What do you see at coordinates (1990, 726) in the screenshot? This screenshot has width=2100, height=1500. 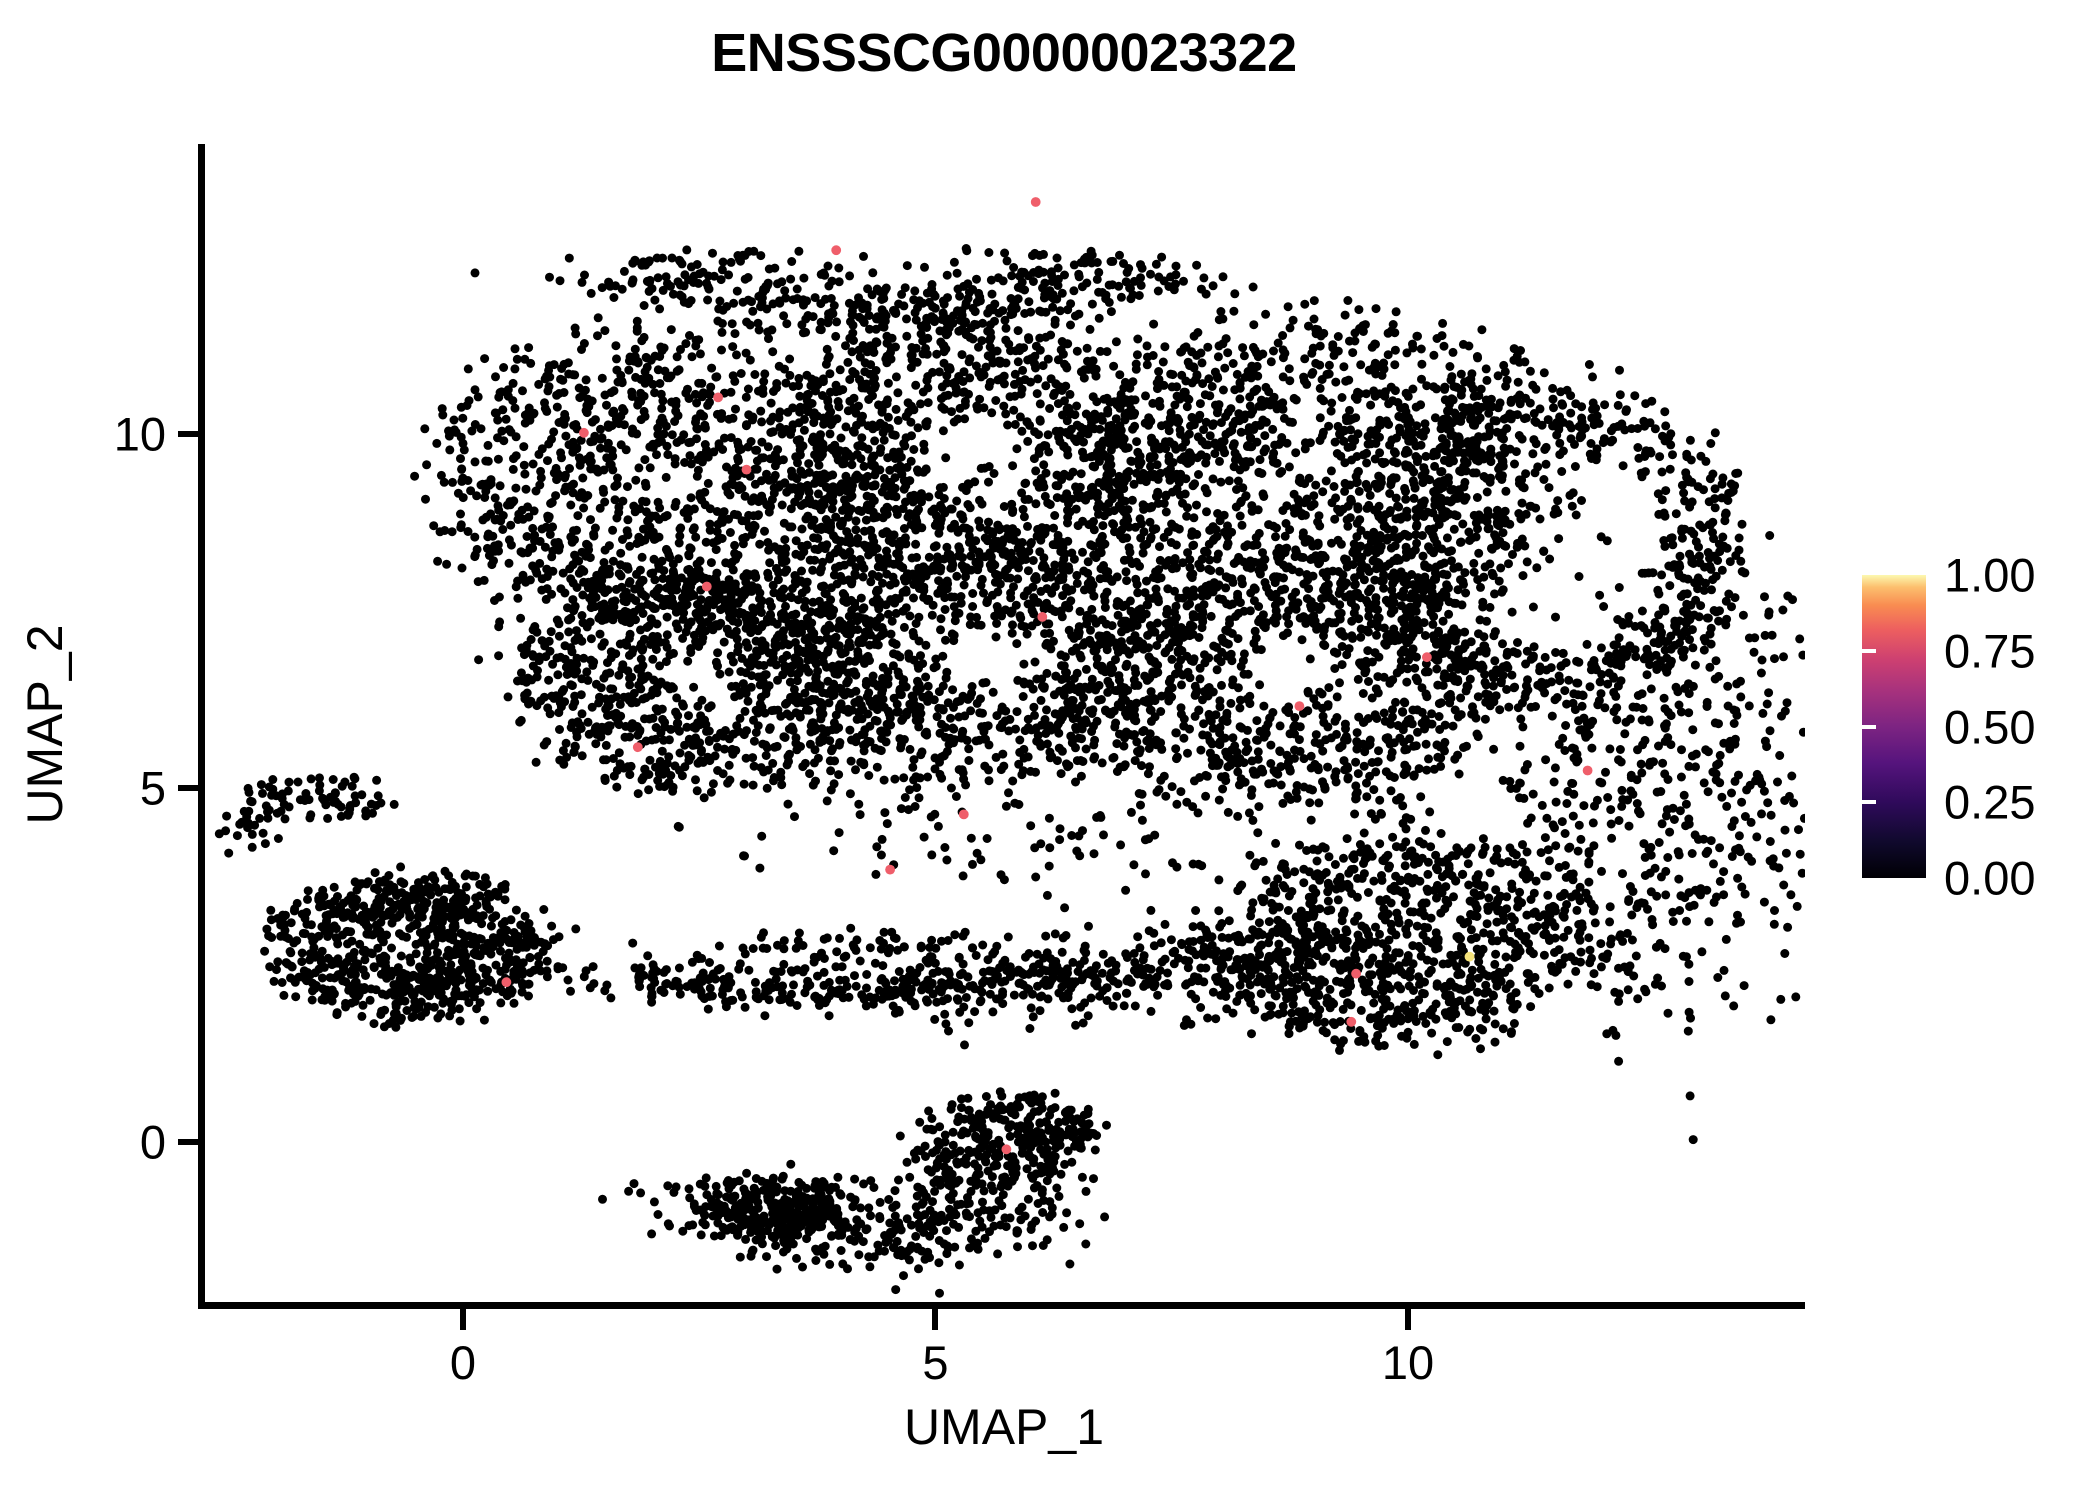 I see `colorbar-tick-label: 0.50` at bounding box center [1990, 726].